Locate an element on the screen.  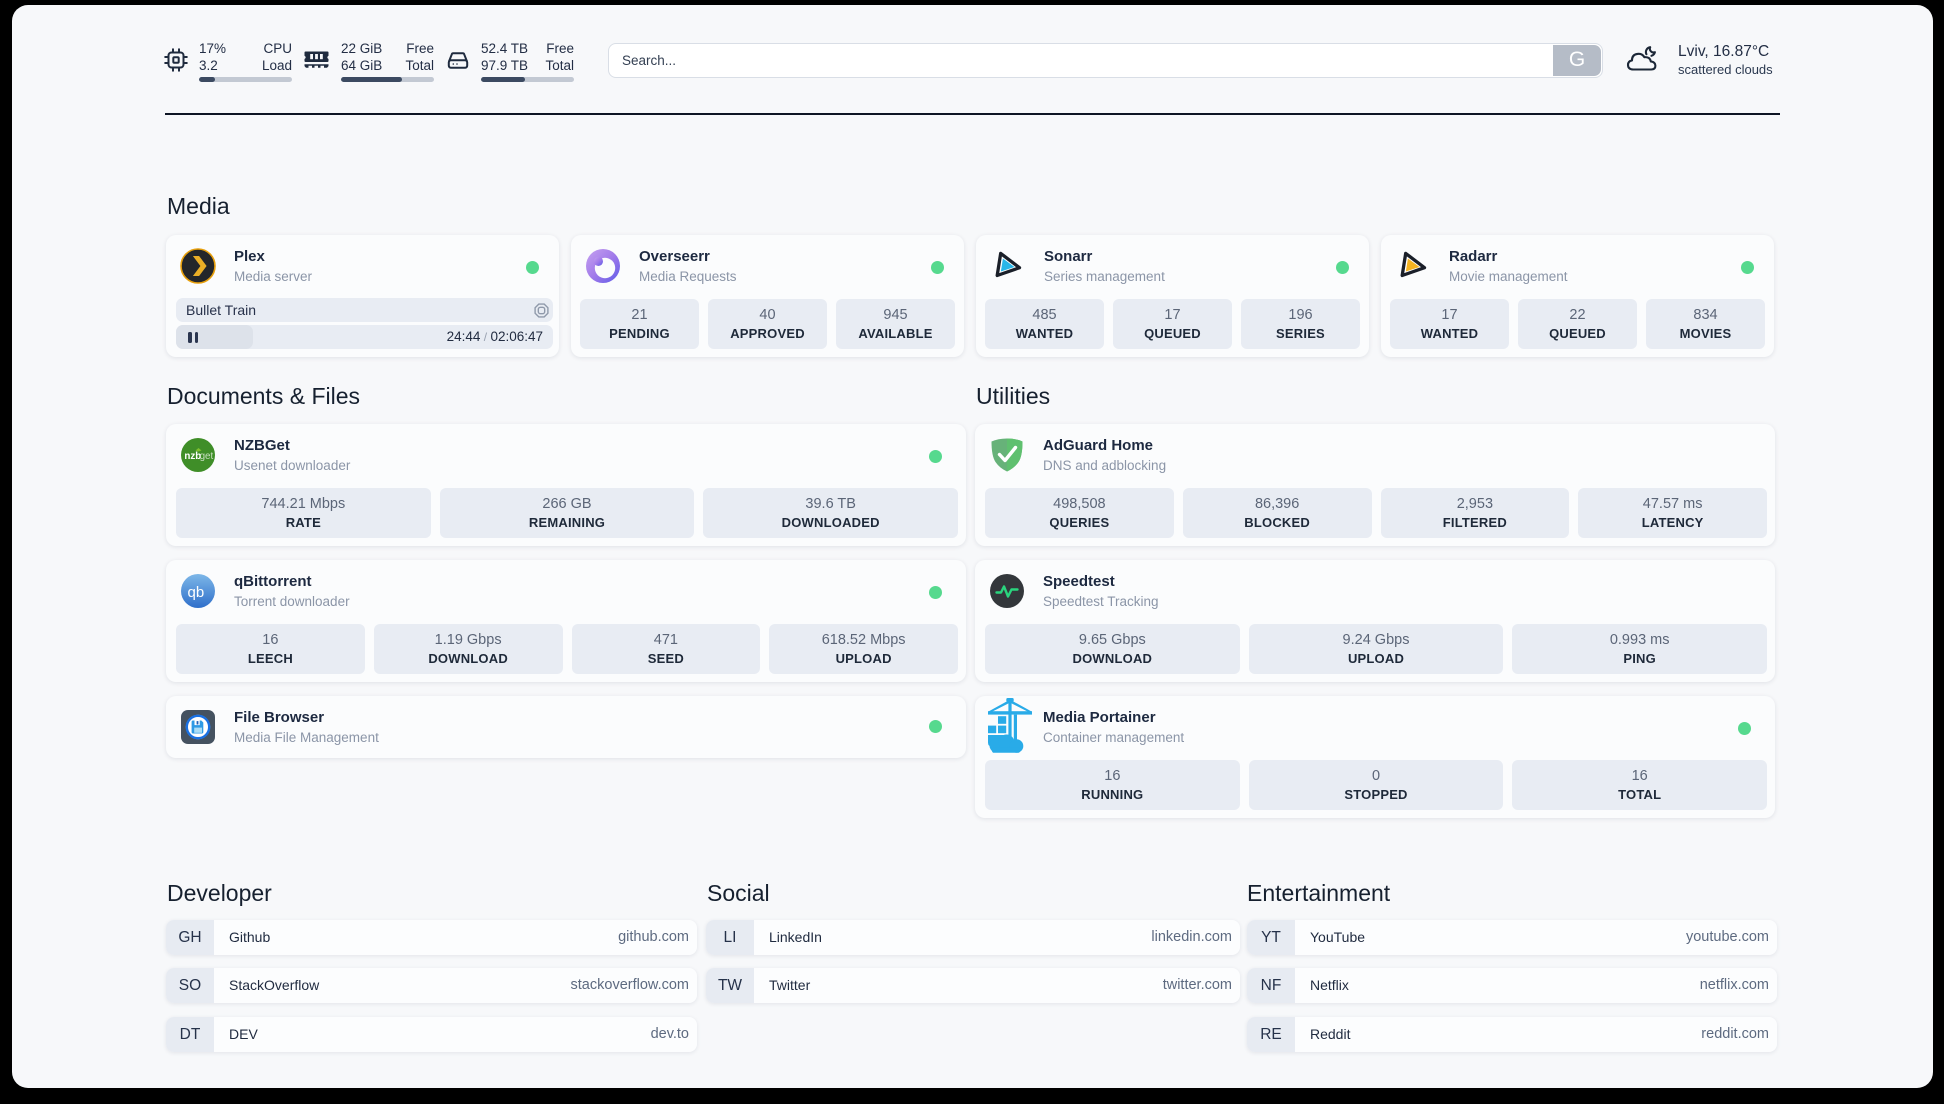
svg-text: nzb is located at coordinates (192, 456).